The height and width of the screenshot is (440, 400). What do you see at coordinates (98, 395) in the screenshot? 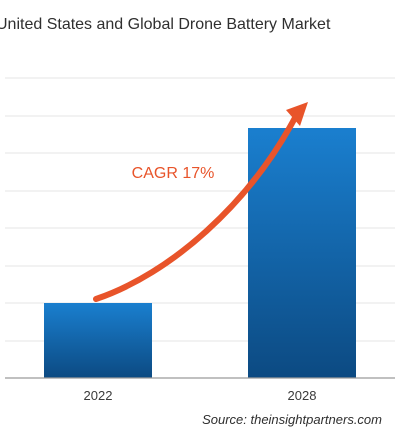
I see `x-tick-label-2022: 2022` at bounding box center [98, 395].